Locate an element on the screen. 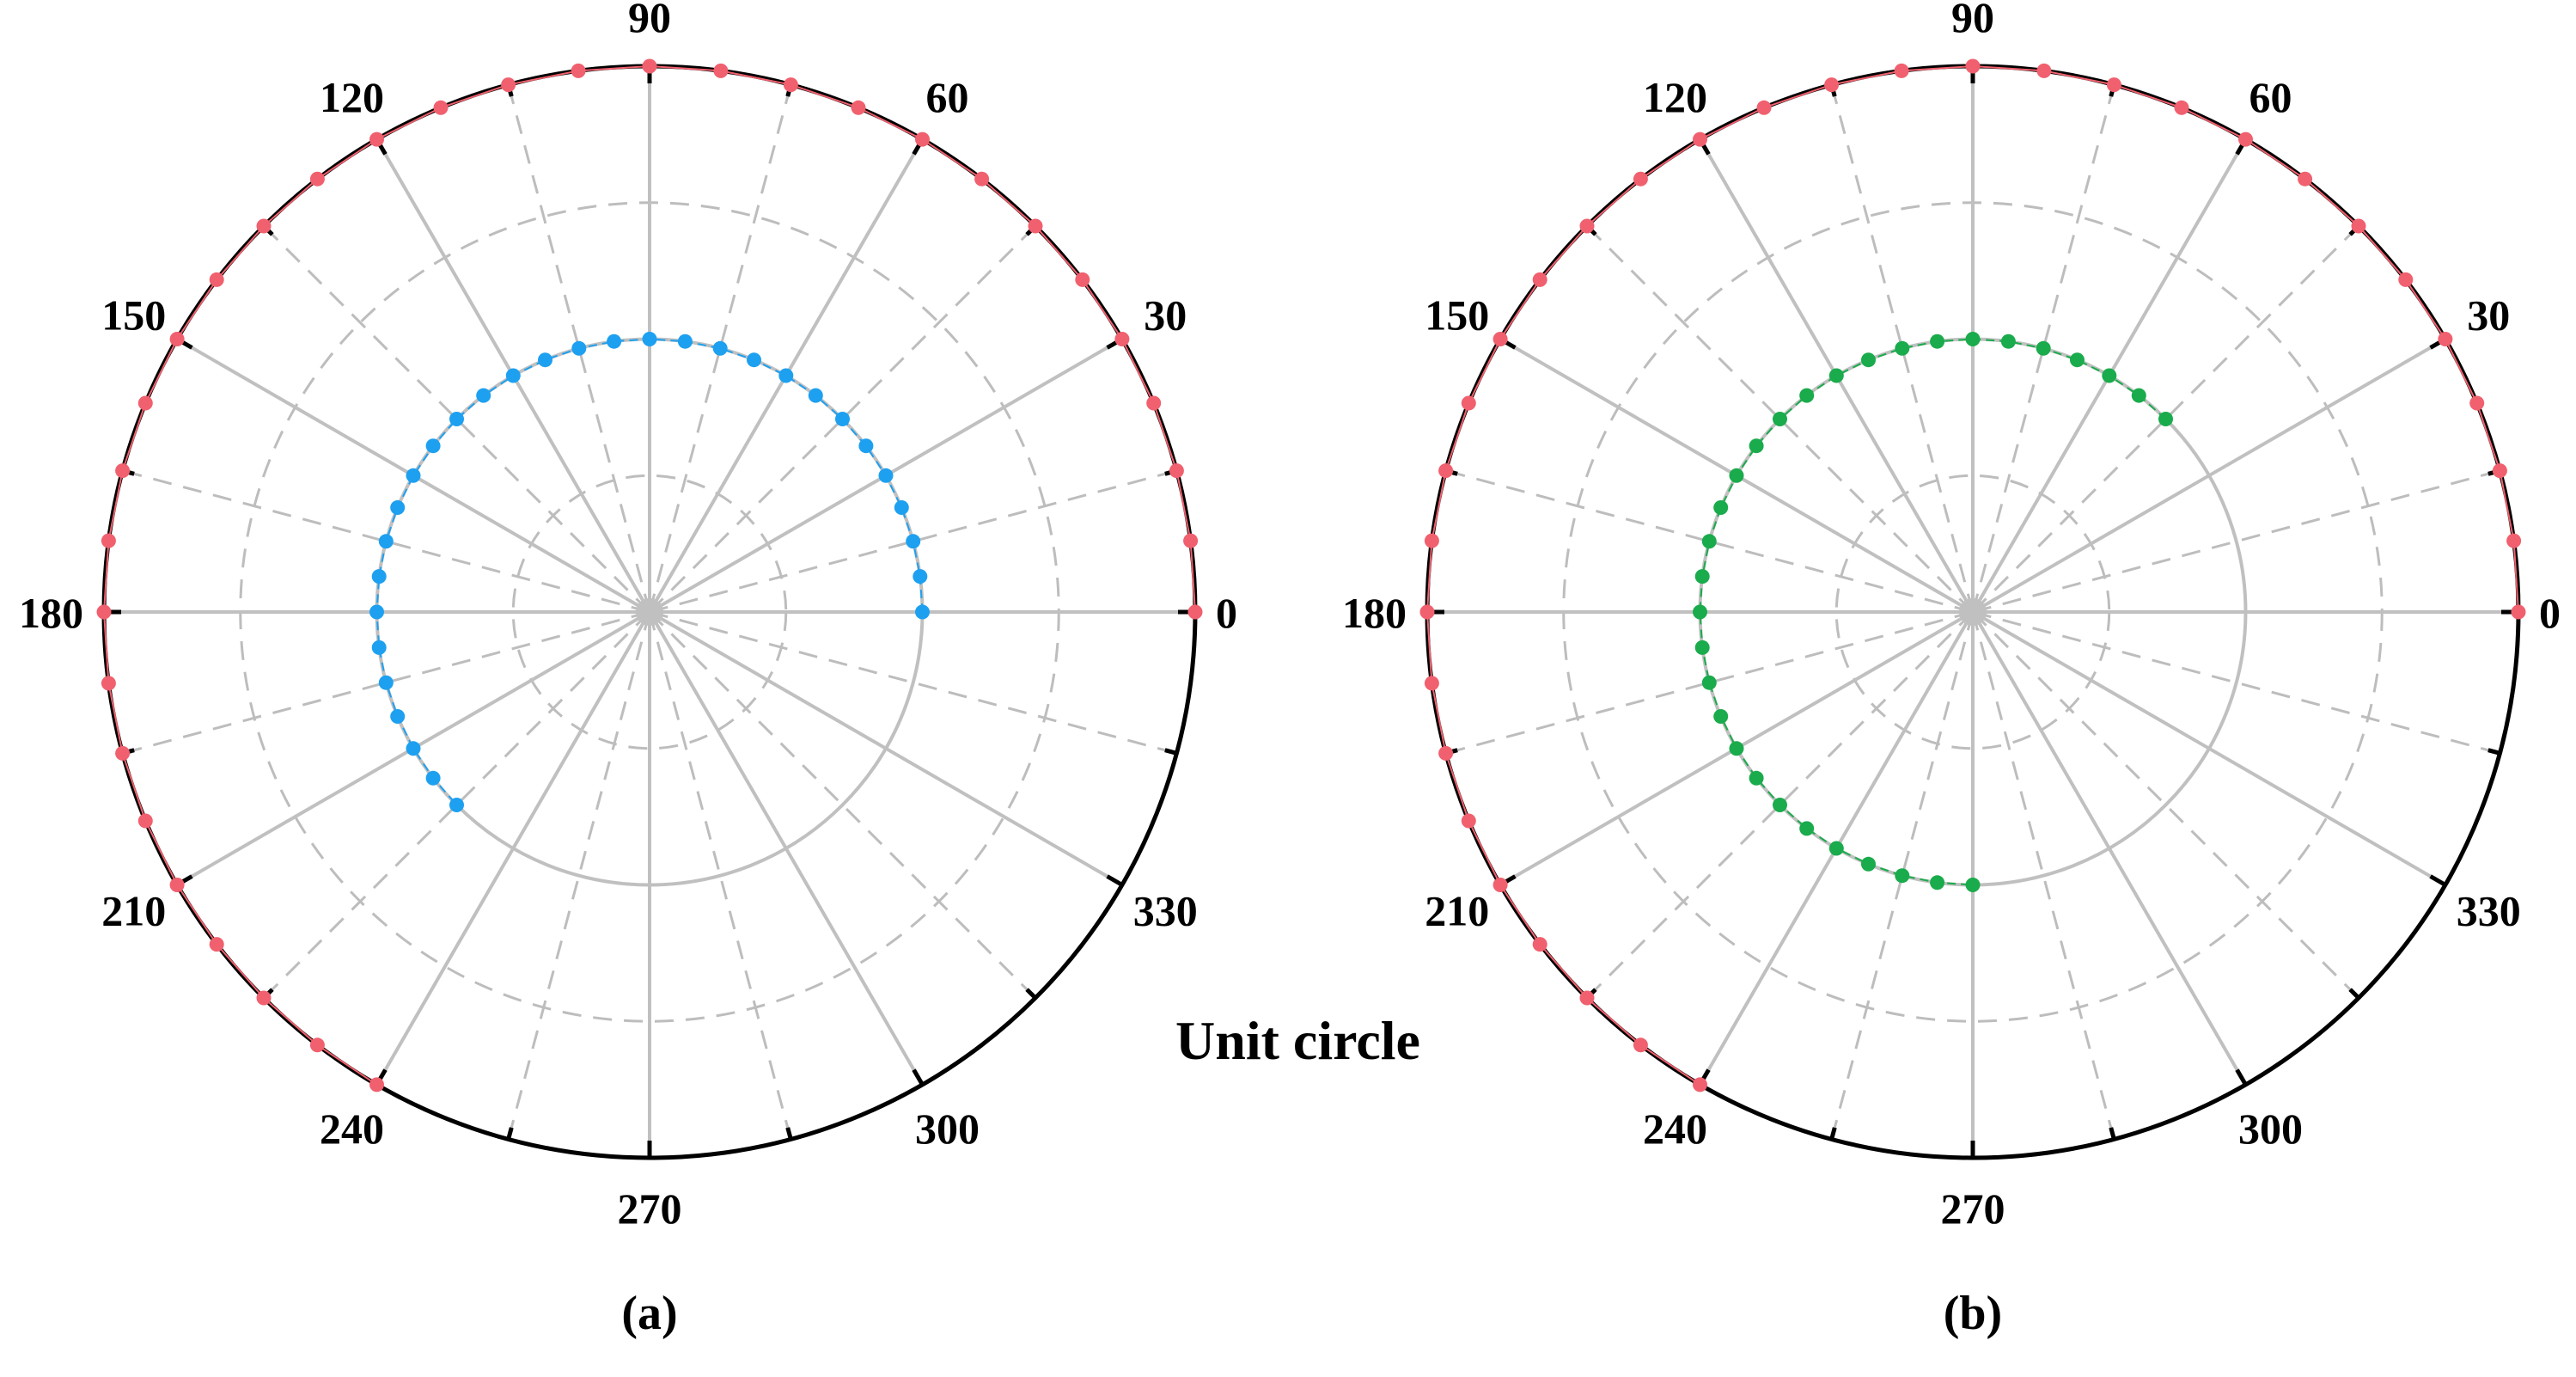  angle-tick-label: 120 is located at coordinates (1675, 97).